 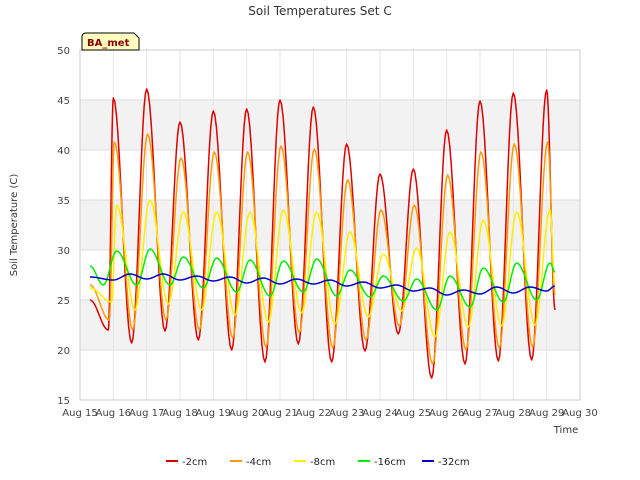 What do you see at coordinates (546, 413) in the screenshot?
I see `x-tick-label: Aug 29` at bounding box center [546, 413].